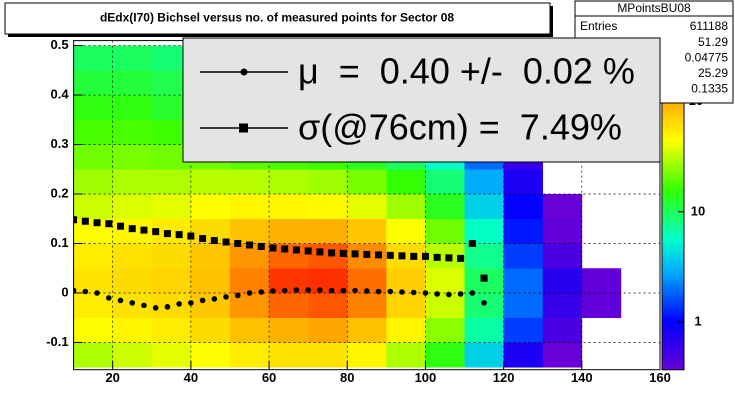  I want to click on x-tick-label: 20, so click(112, 377).